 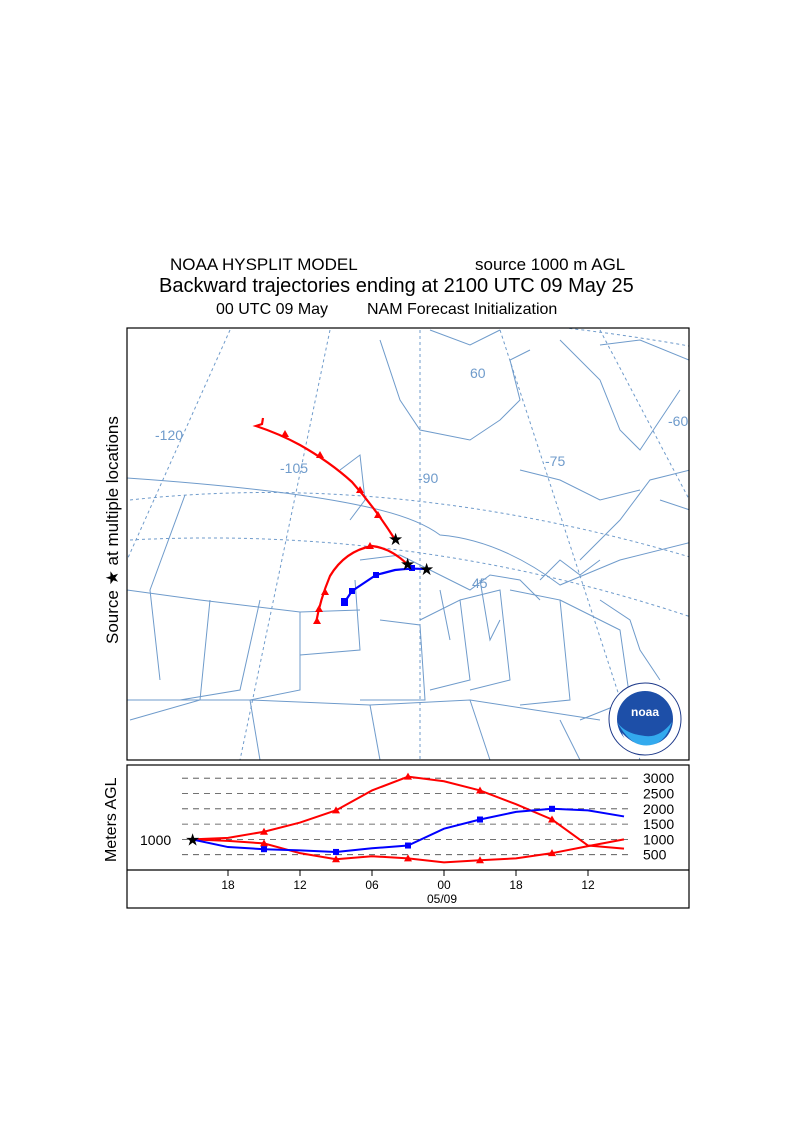 What do you see at coordinates (372, 885) in the screenshot?
I see `time-tick-label: 06` at bounding box center [372, 885].